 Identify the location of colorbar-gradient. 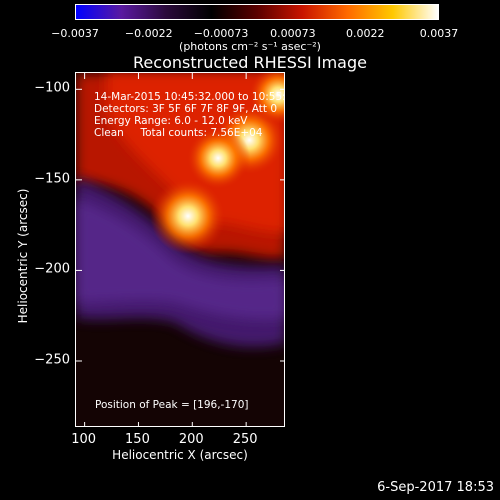
(257, 12).